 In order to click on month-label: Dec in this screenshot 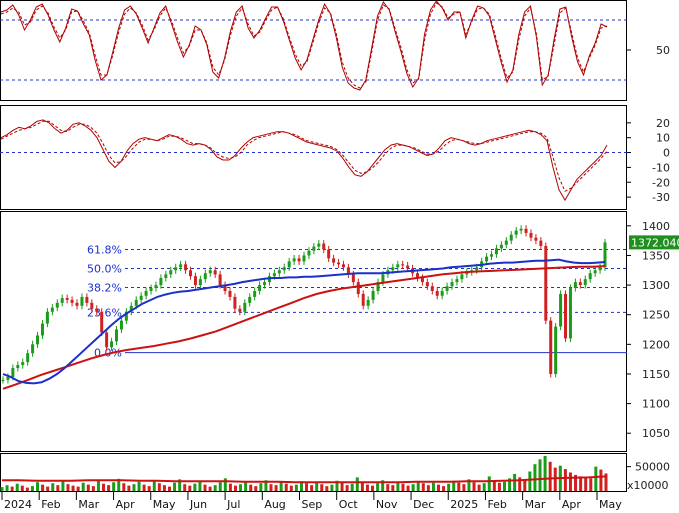, I will do `click(423, 504)`.